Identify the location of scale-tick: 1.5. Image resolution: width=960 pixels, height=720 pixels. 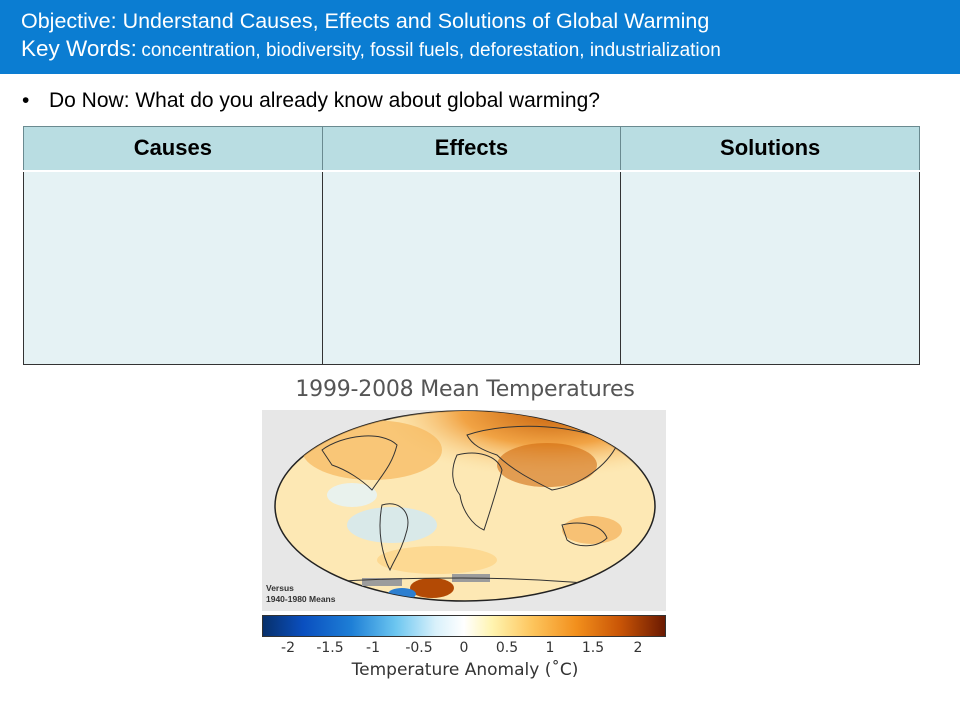
(593, 648).